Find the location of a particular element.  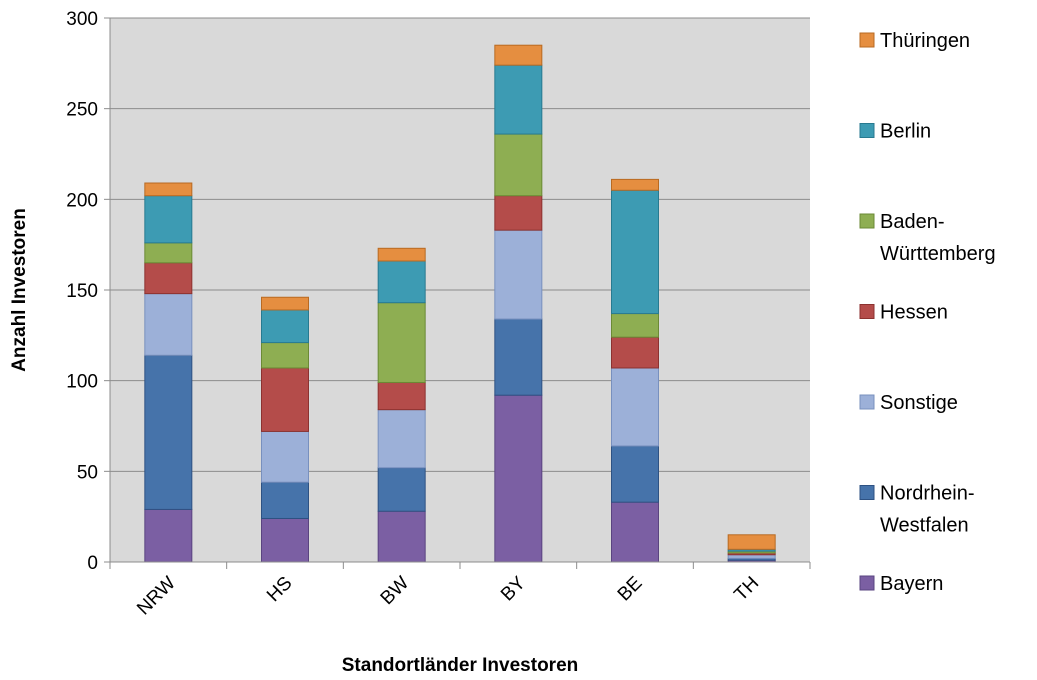

legend-item: Baden- Württemberg is located at coordinates (927, 238).